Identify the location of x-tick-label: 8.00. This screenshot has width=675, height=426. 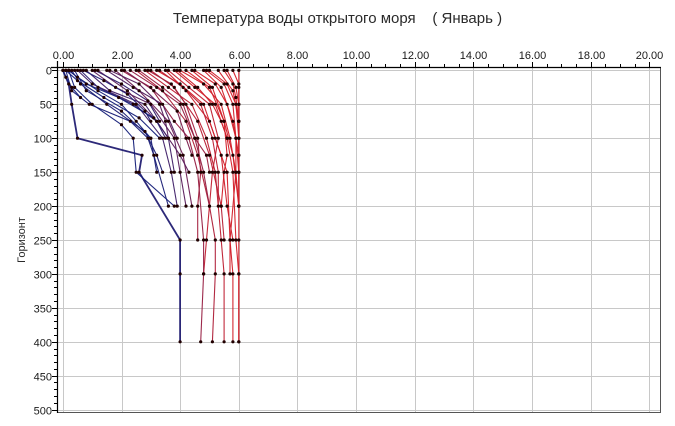
(297, 56).